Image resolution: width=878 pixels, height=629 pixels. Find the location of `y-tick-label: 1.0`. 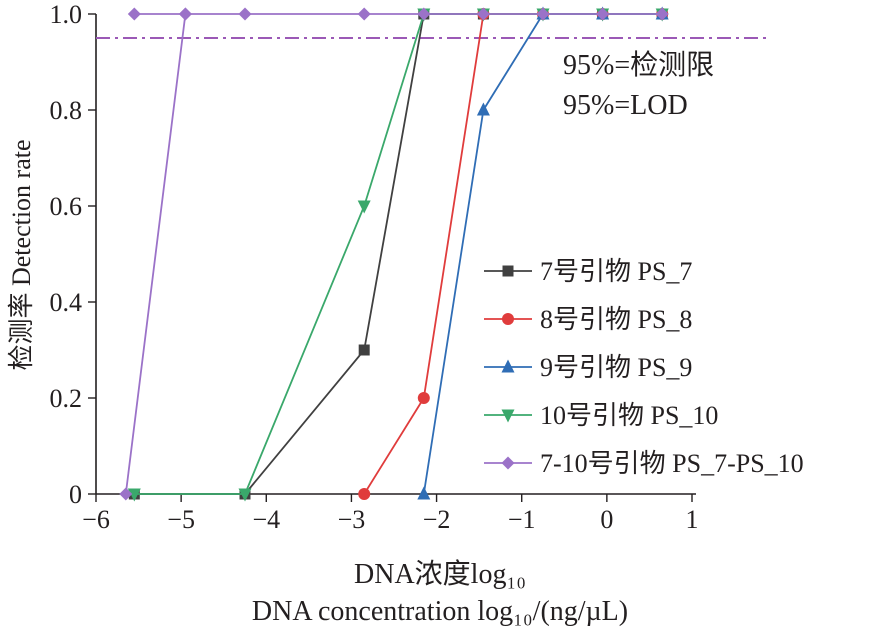

y-tick-label: 1.0 is located at coordinates (66, 14).